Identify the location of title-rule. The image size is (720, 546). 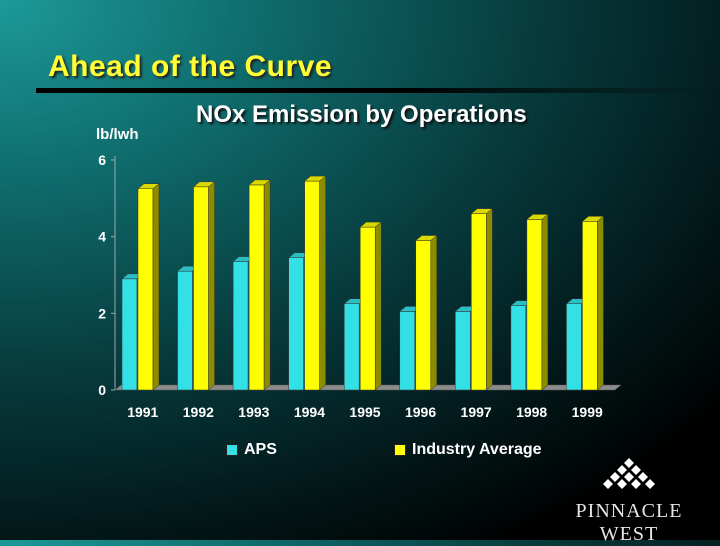
(378, 90).